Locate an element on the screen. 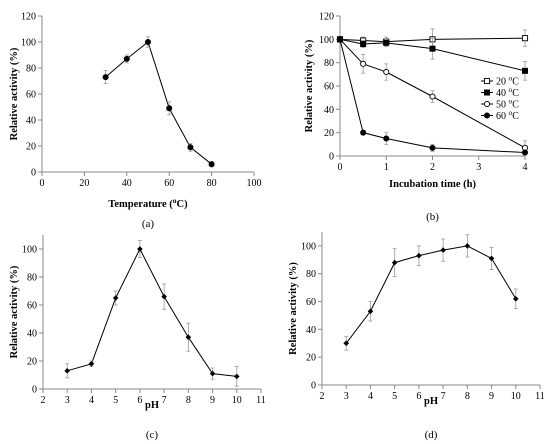 This screenshot has height=444, width=550. x-tick-label: 1 is located at coordinates (386, 167).